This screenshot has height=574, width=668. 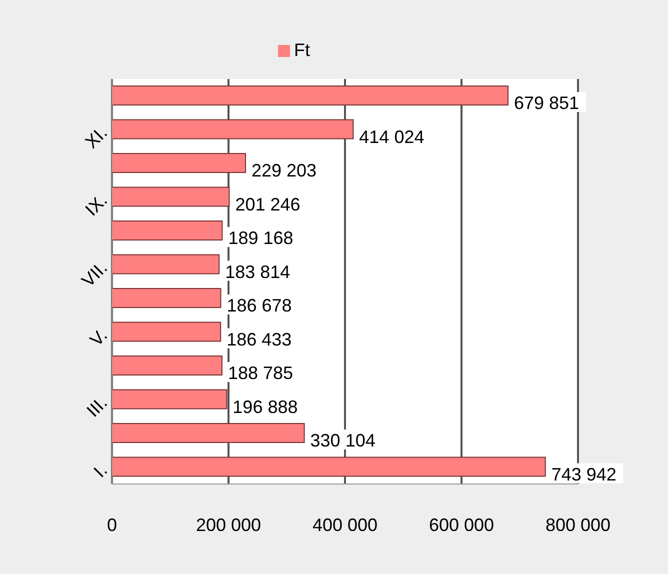 I want to click on legend-label: Ft, so click(x=302, y=50).